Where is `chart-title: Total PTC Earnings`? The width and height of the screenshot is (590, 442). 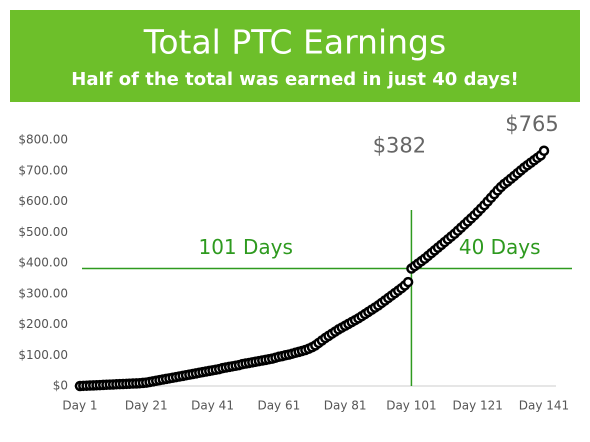
chart-title: Total PTC Earnings is located at coordinates (294, 42).